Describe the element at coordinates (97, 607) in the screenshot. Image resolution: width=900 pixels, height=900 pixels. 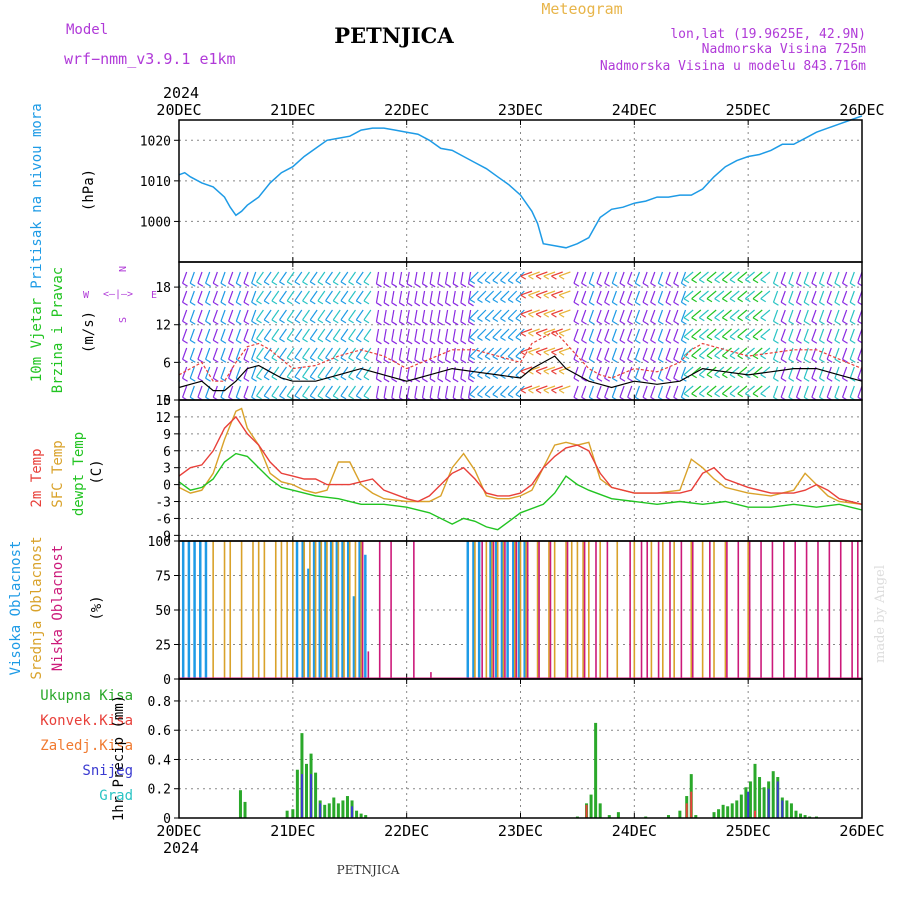
I see `cloud-unit: (%)` at that location.